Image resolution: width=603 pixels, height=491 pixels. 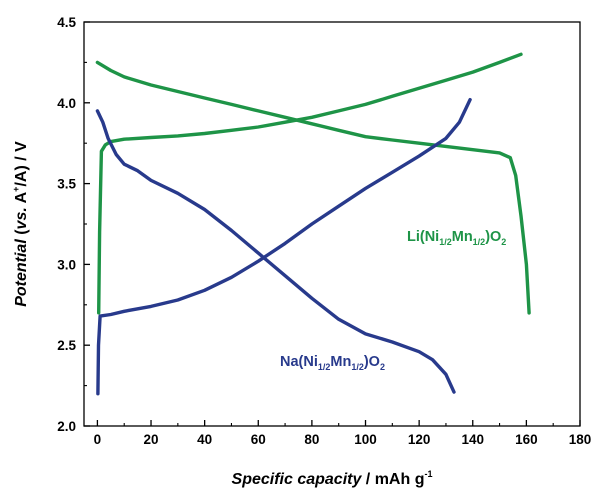 I want to click on y-tick-label: 2.5, so click(x=66, y=345).